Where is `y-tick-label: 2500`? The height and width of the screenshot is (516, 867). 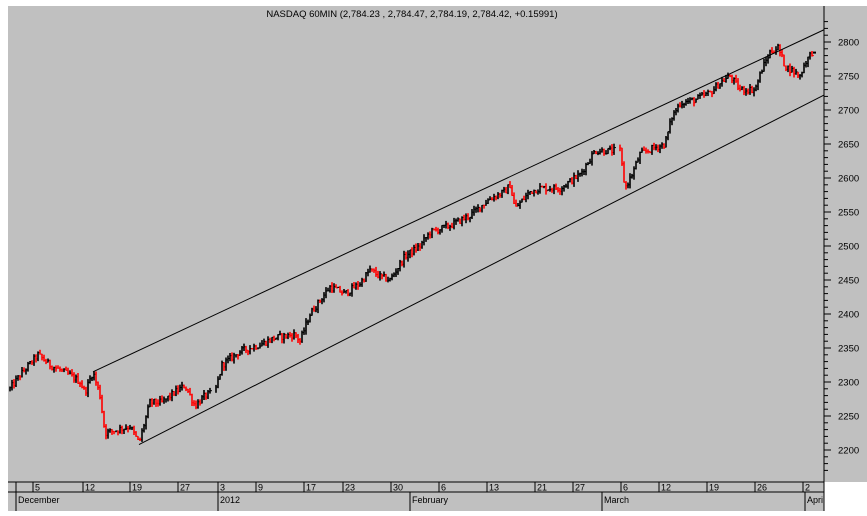 y-tick-label: 2500 is located at coordinates (848, 247).